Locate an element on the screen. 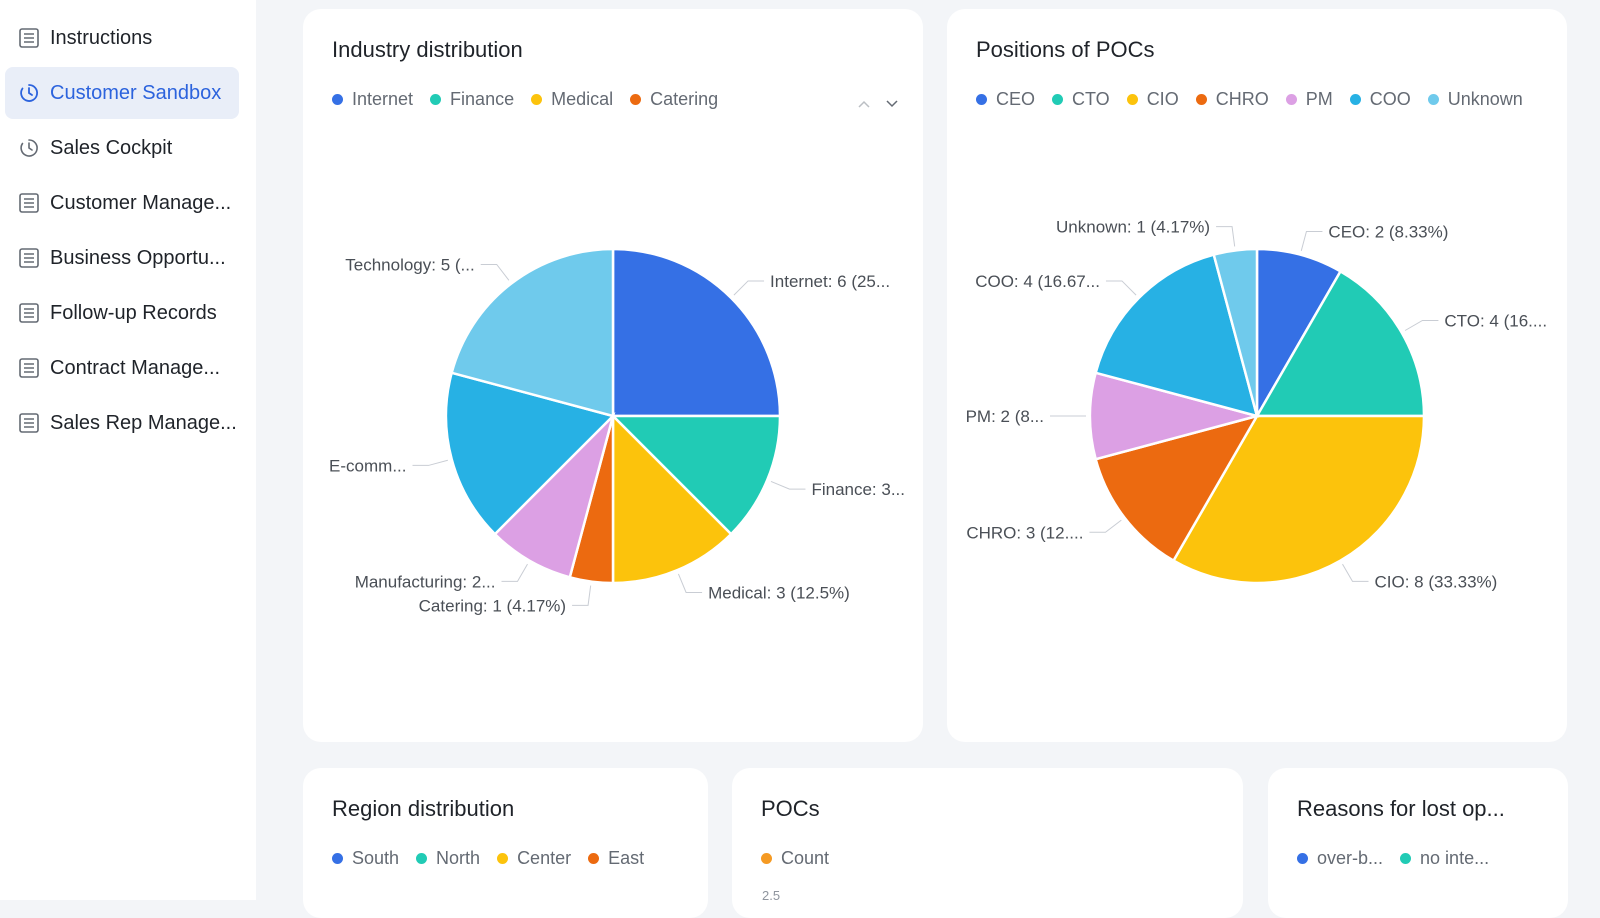 The width and height of the screenshot is (1600, 918). legend-item-medical: Medical is located at coordinates (572, 99).